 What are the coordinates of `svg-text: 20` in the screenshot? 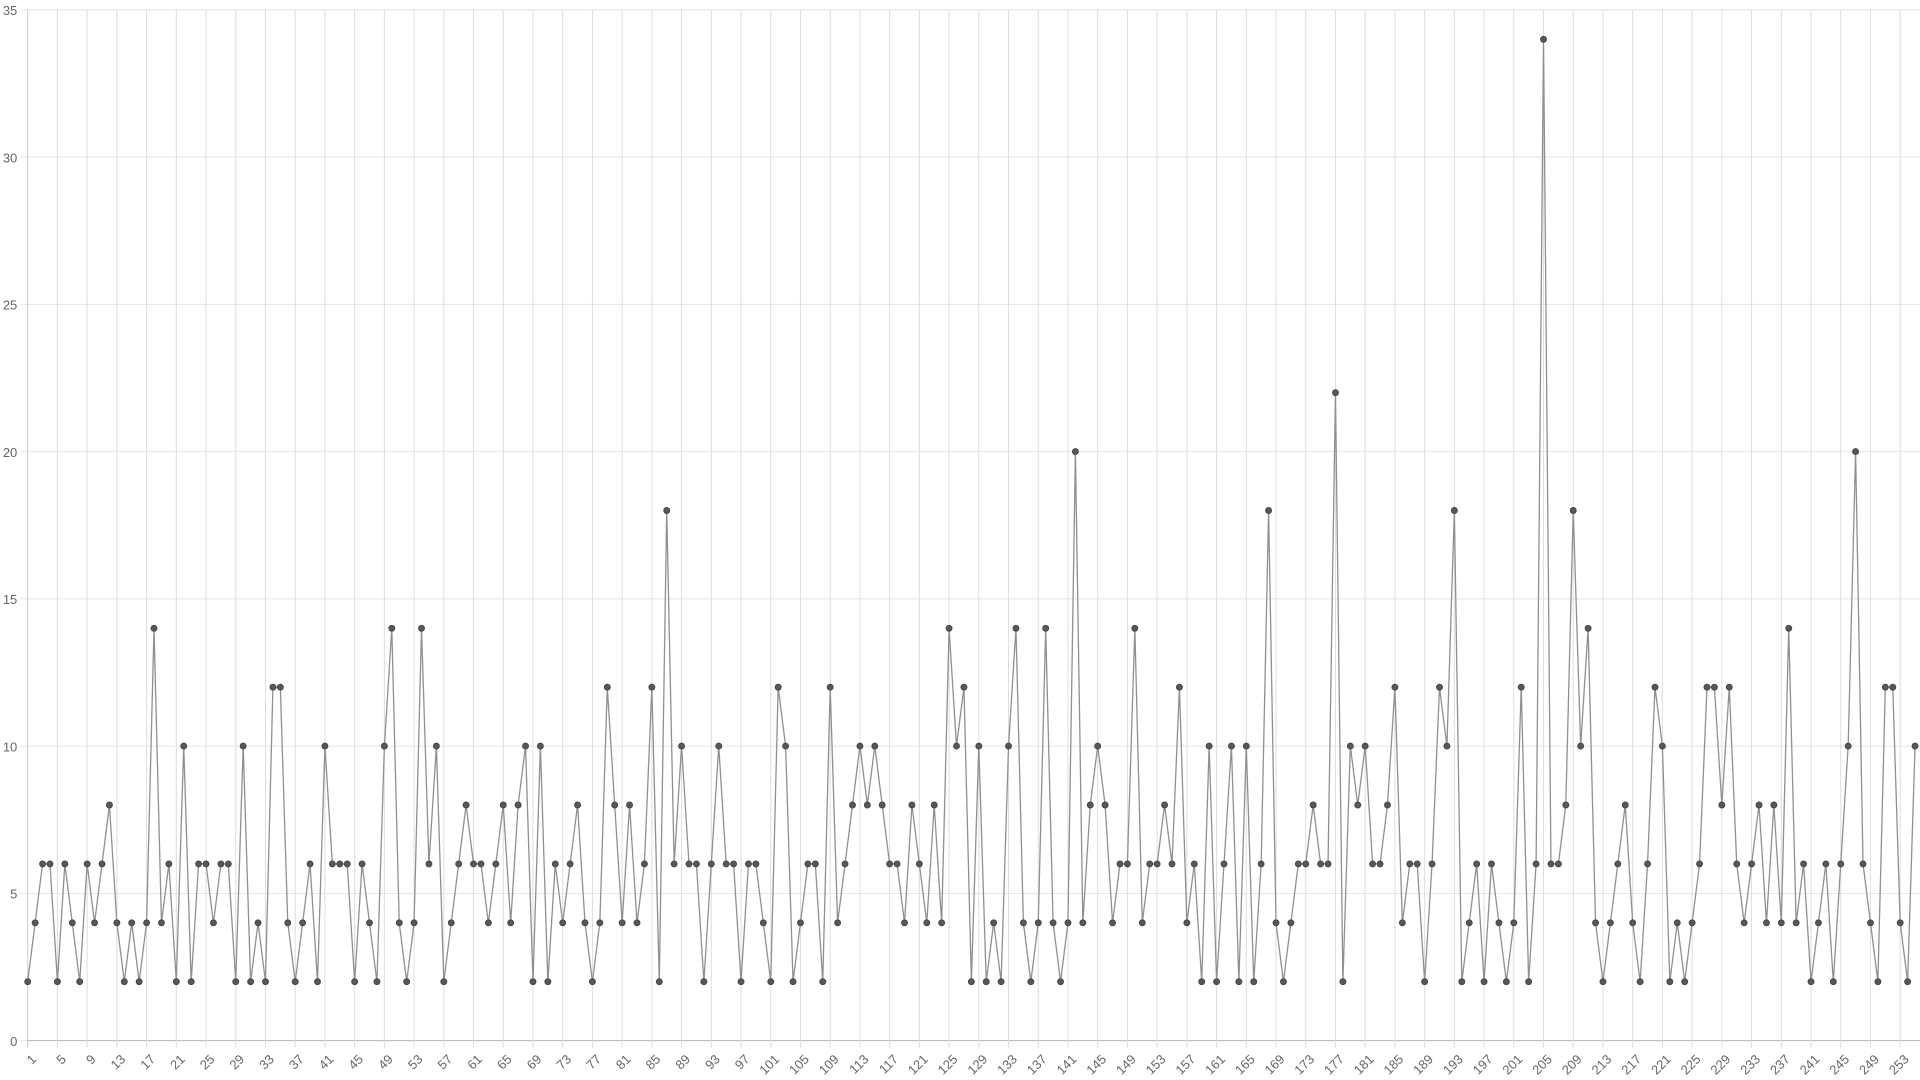 It's located at (10, 452).